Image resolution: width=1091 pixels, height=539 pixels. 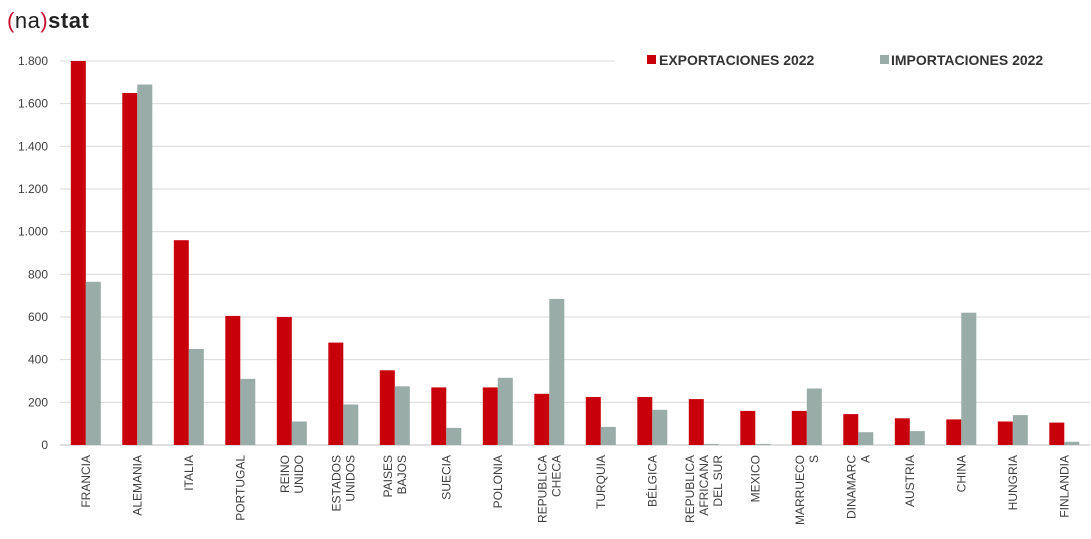 I want to click on y-tick-label: 1.800, so click(x=33, y=61).